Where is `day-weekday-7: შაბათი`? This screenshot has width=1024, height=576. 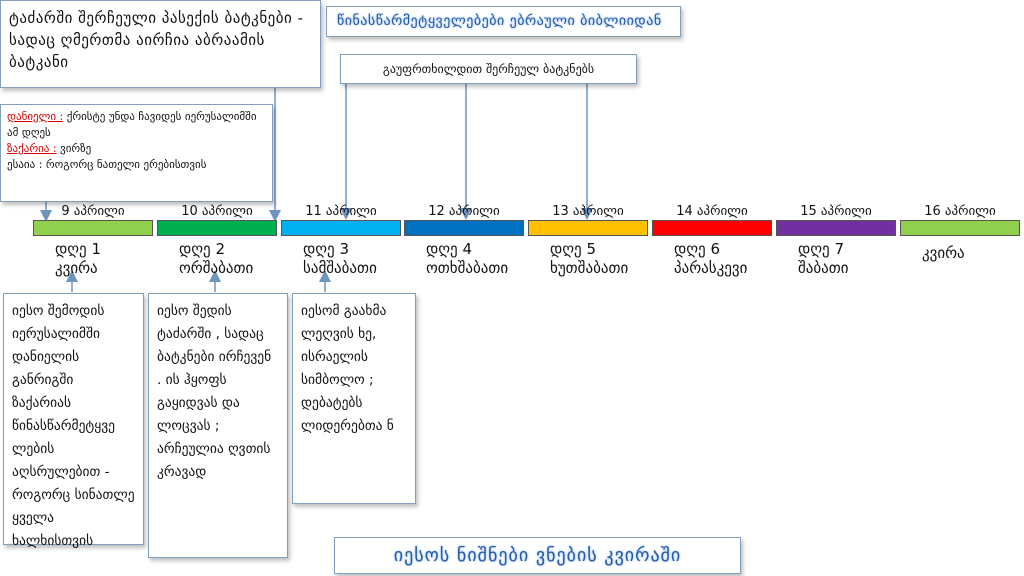 day-weekday-7: შაბათი is located at coordinates (823, 268).